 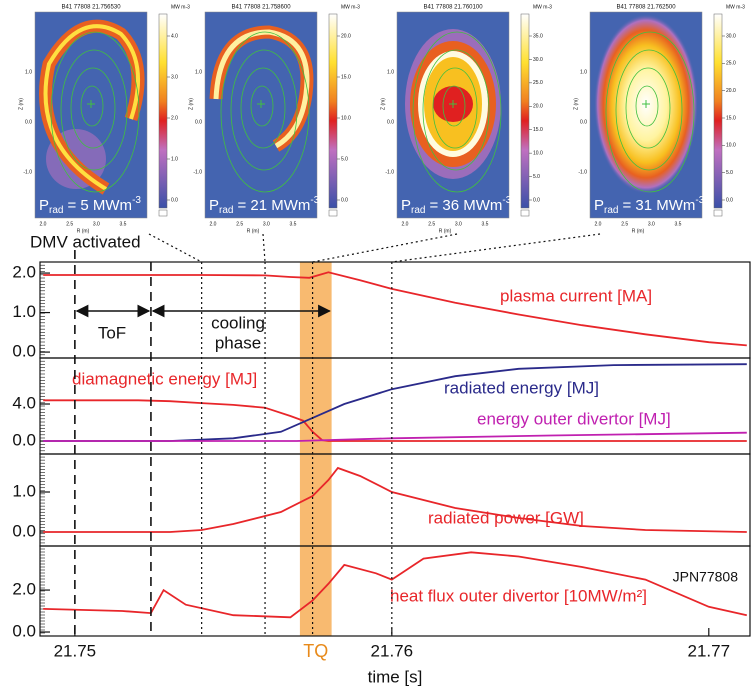 What do you see at coordinates (91, 8) in the screenshot?
I see `tomogram-title: B41 77808 21.756530` at bounding box center [91, 8].